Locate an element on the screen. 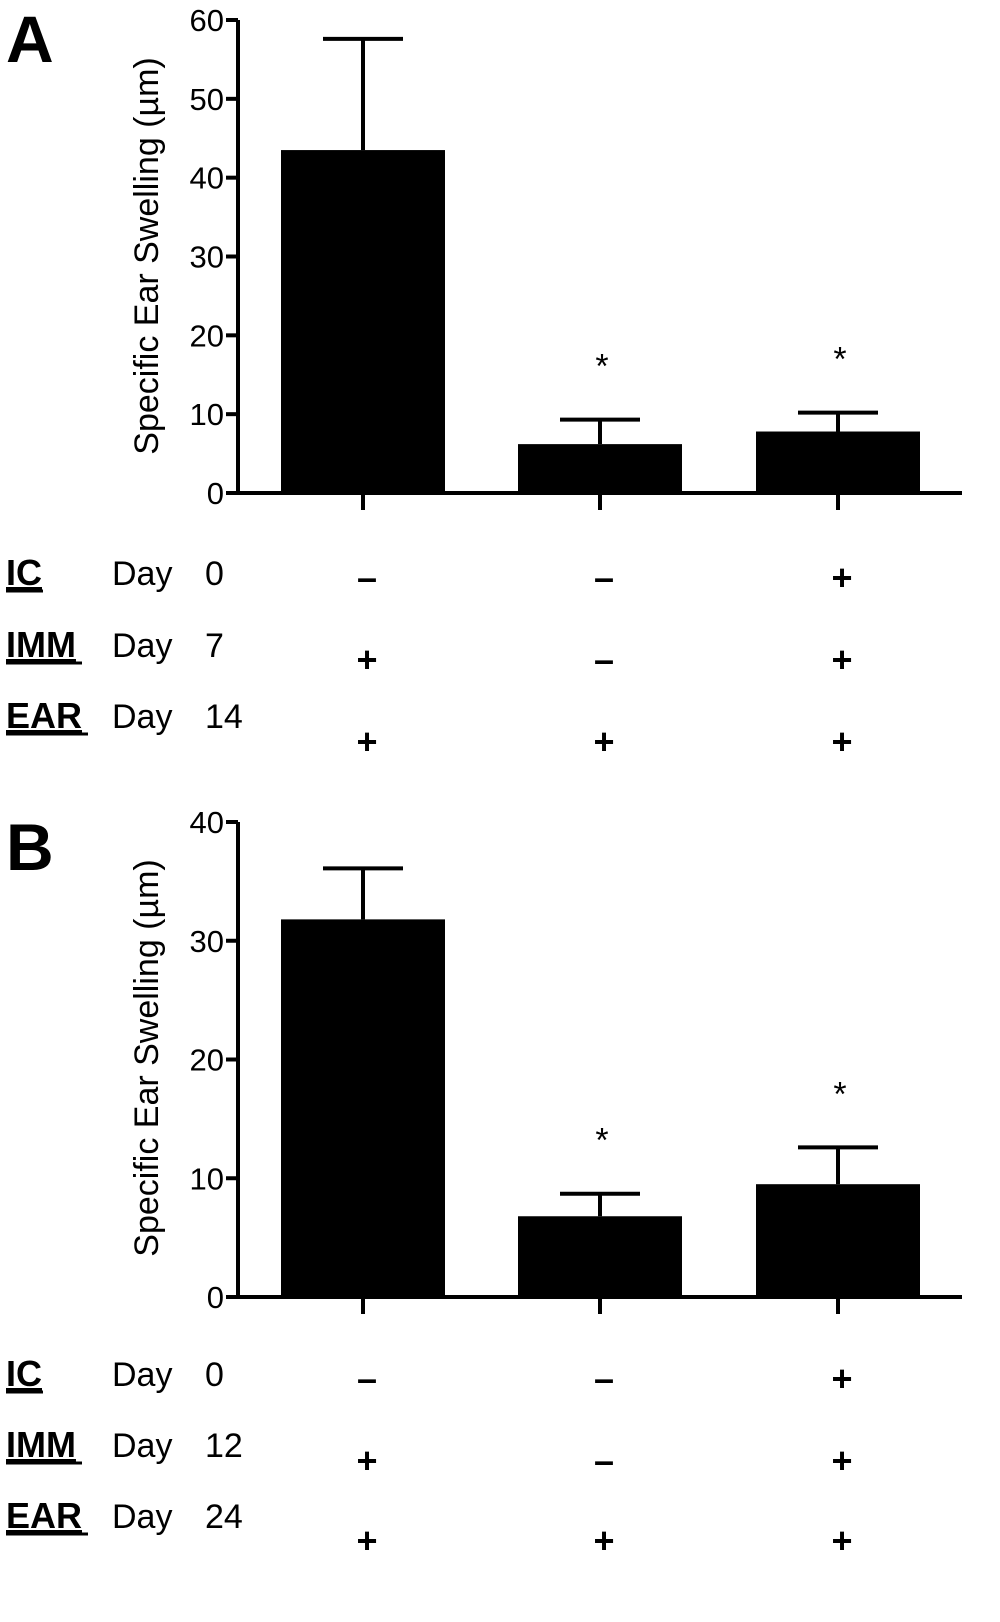  condition-day: 12 is located at coordinates (224, 1446).